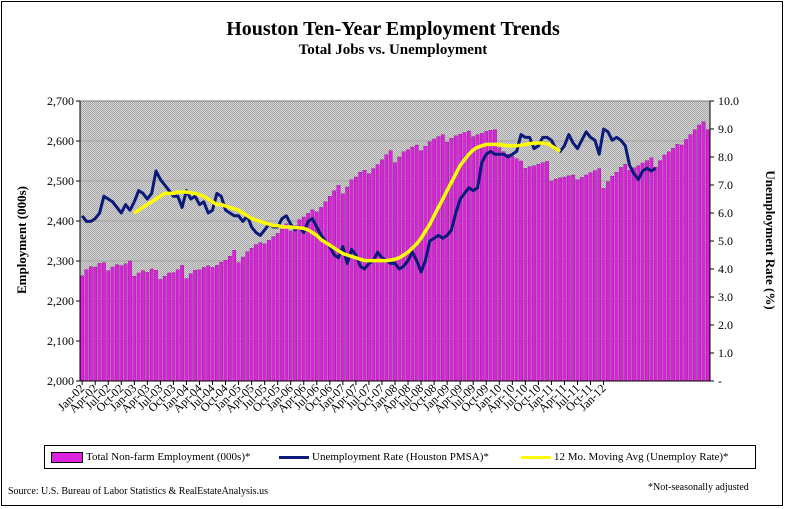 The width and height of the screenshot is (786, 509). I want to click on legend-label-moving-avg: 12 Mo. Moving Avg (Unemploy Rate)*, so click(641, 457).